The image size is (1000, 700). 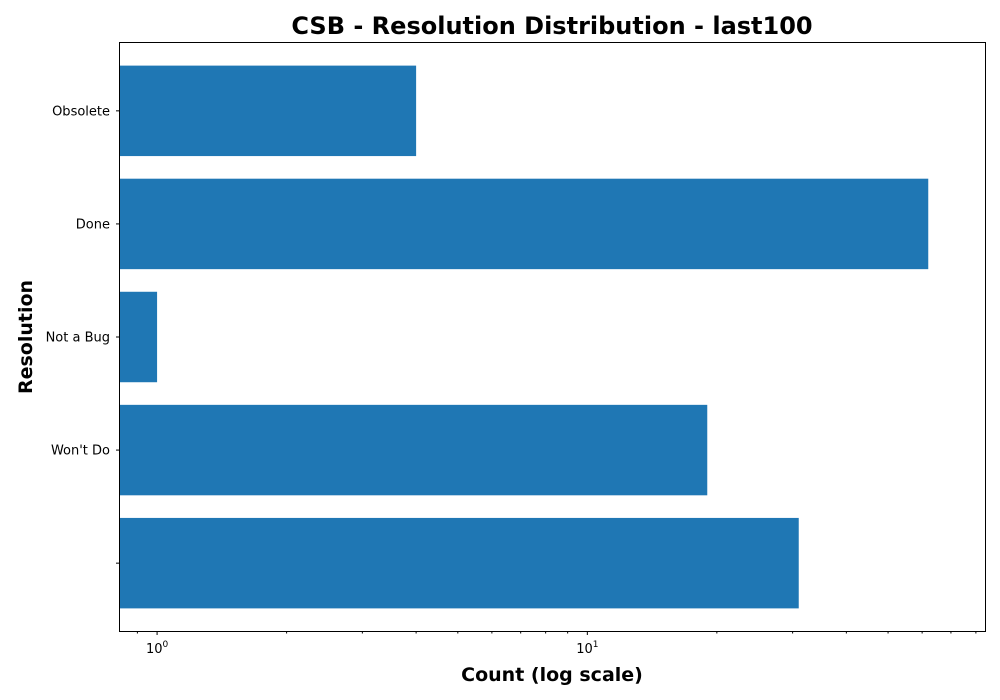 What do you see at coordinates (93, 224) in the screenshot?
I see `y-tick-label: Done` at bounding box center [93, 224].